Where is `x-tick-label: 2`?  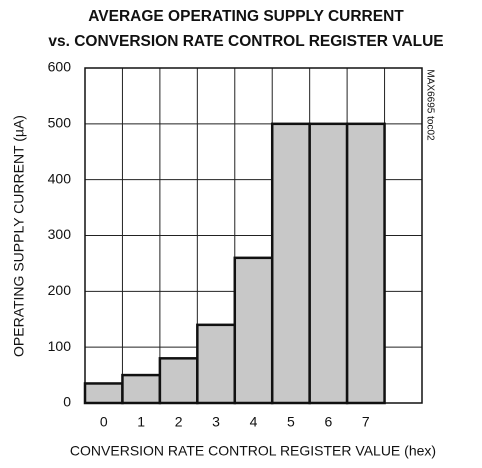
x-tick-label: 2 is located at coordinates (179, 422).